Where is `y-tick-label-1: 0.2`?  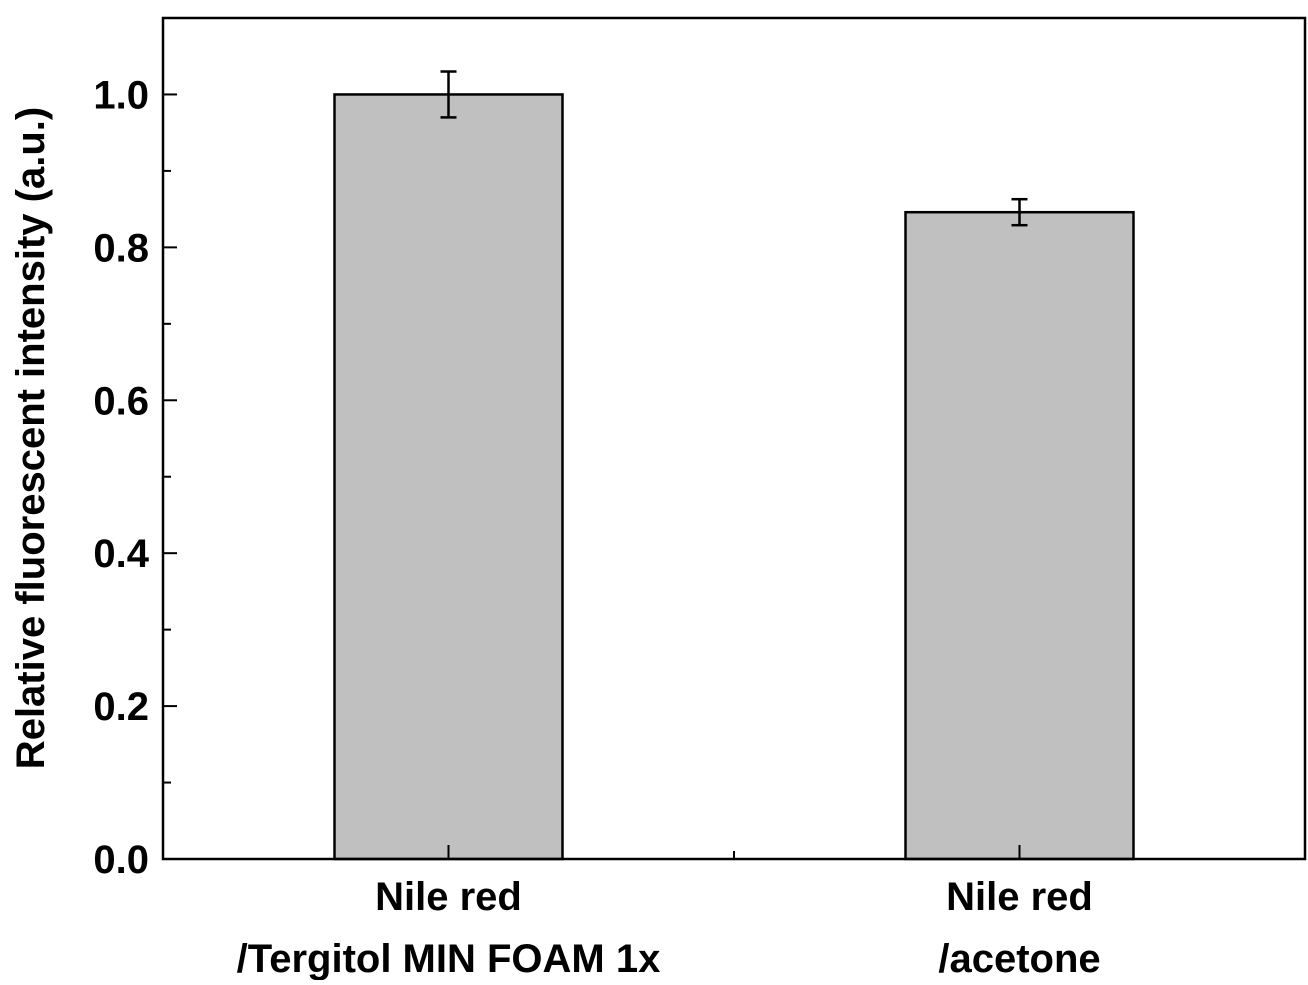 y-tick-label-1: 0.2 is located at coordinates (121, 707).